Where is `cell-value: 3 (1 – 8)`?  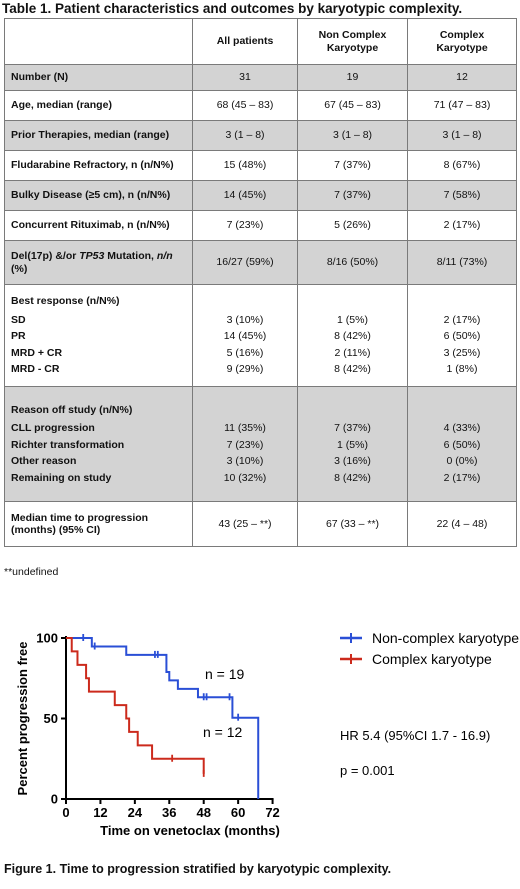 cell-value: 3 (1 – 8) is located at coordinates (245, 135).